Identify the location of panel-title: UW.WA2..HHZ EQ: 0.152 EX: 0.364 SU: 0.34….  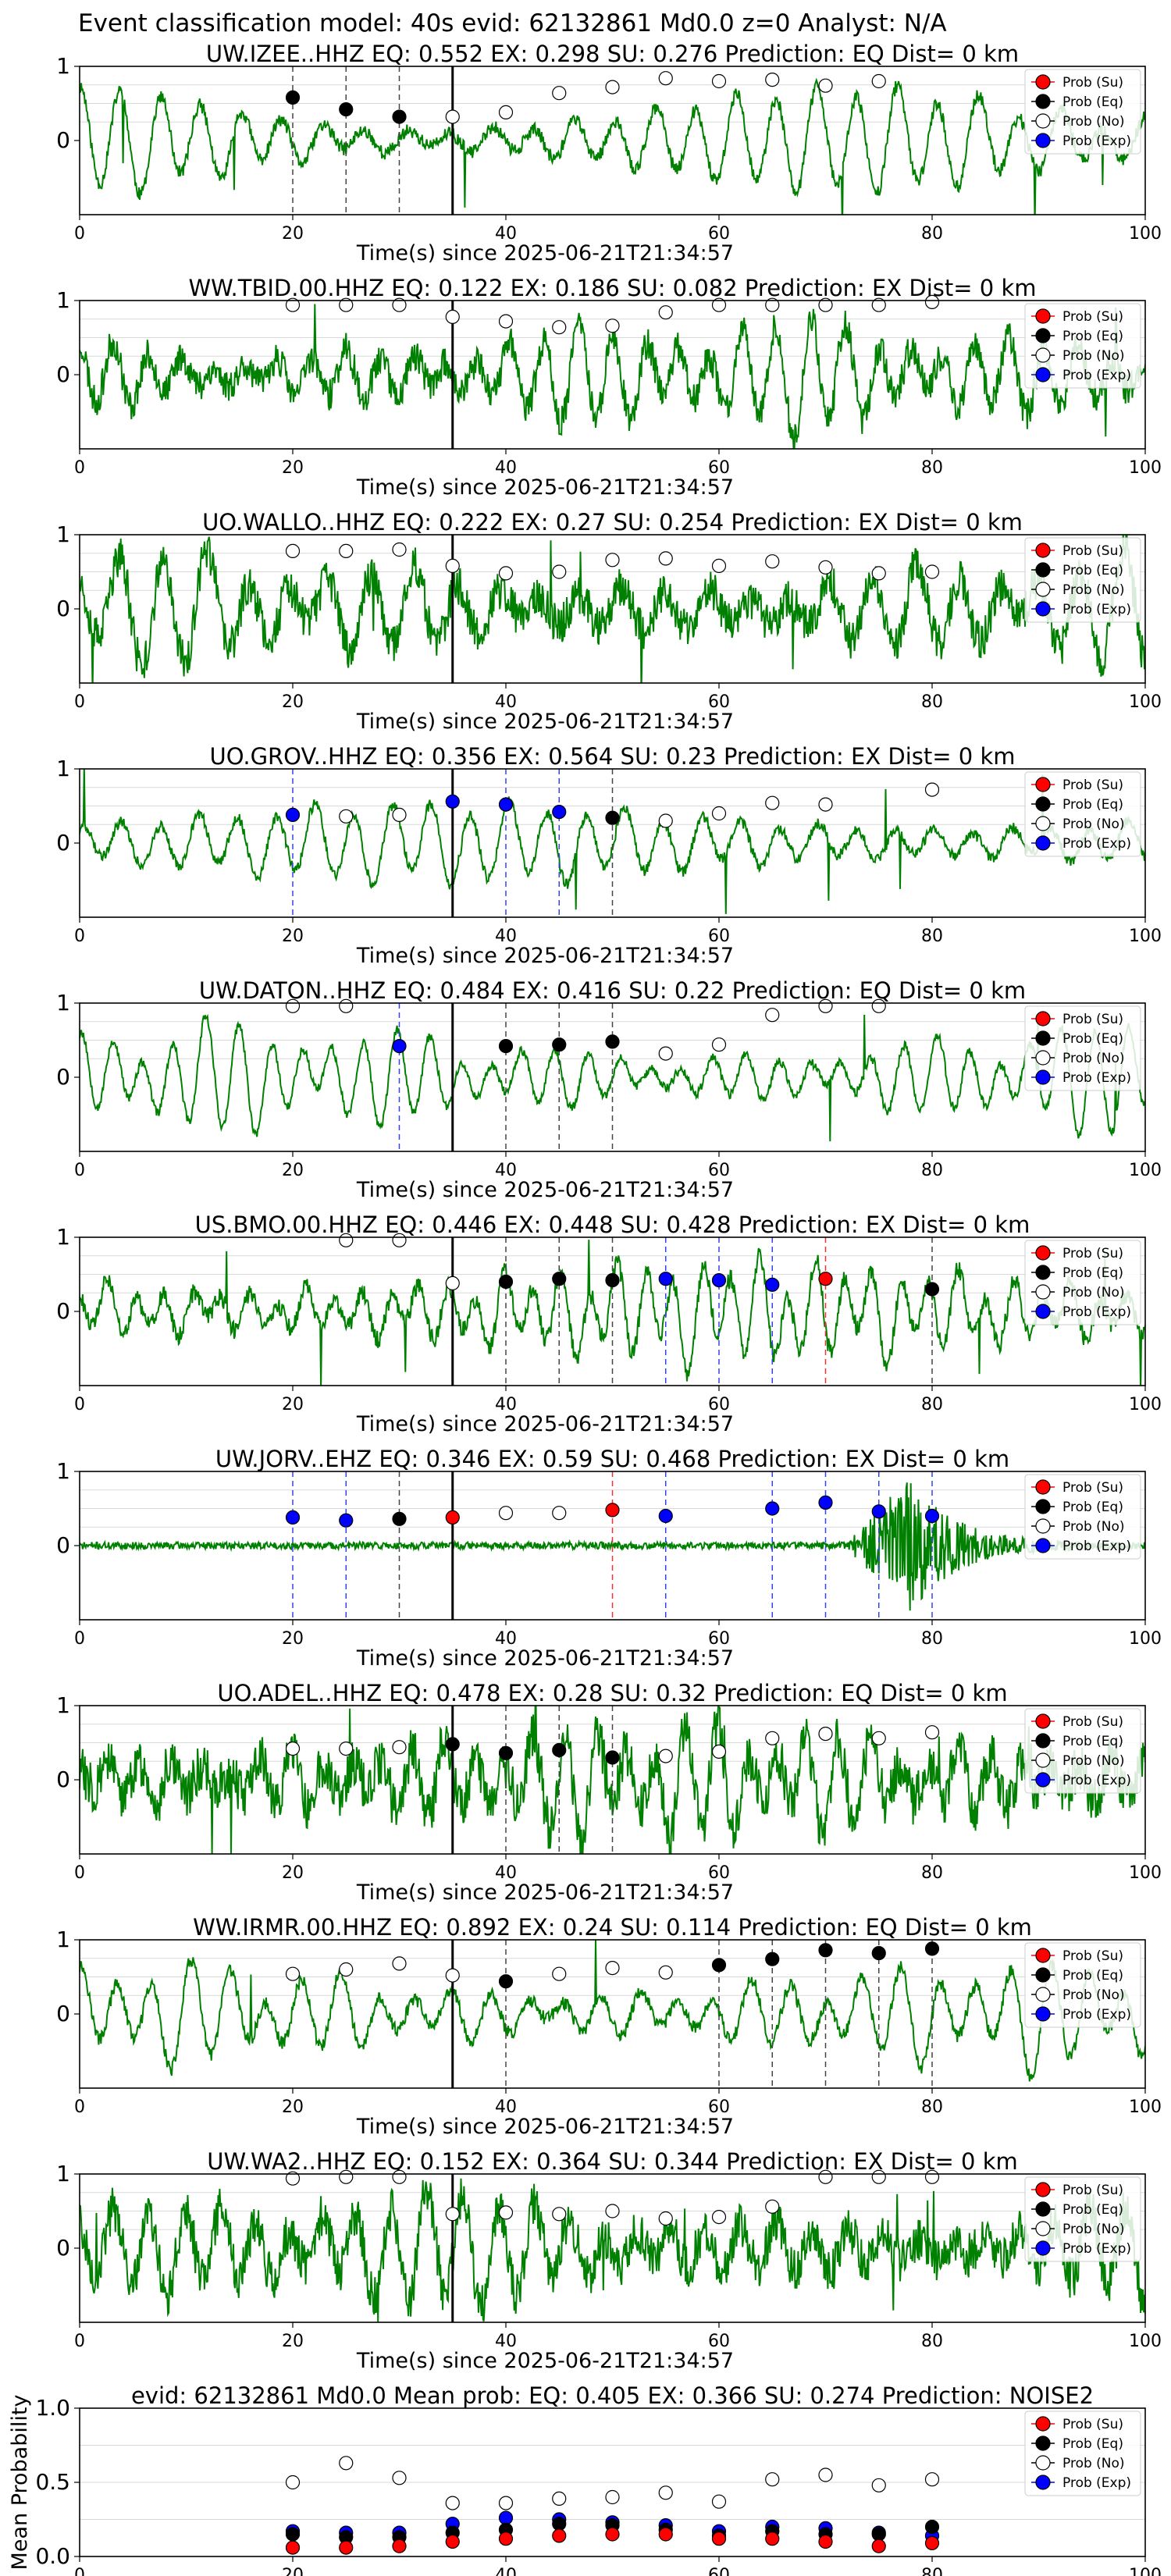
(612, 2161).